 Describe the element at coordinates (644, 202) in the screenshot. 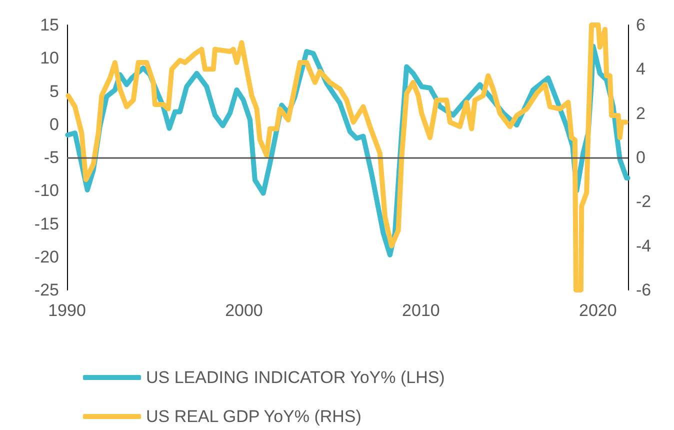

I see `y2-tick-label: -2` at that location.